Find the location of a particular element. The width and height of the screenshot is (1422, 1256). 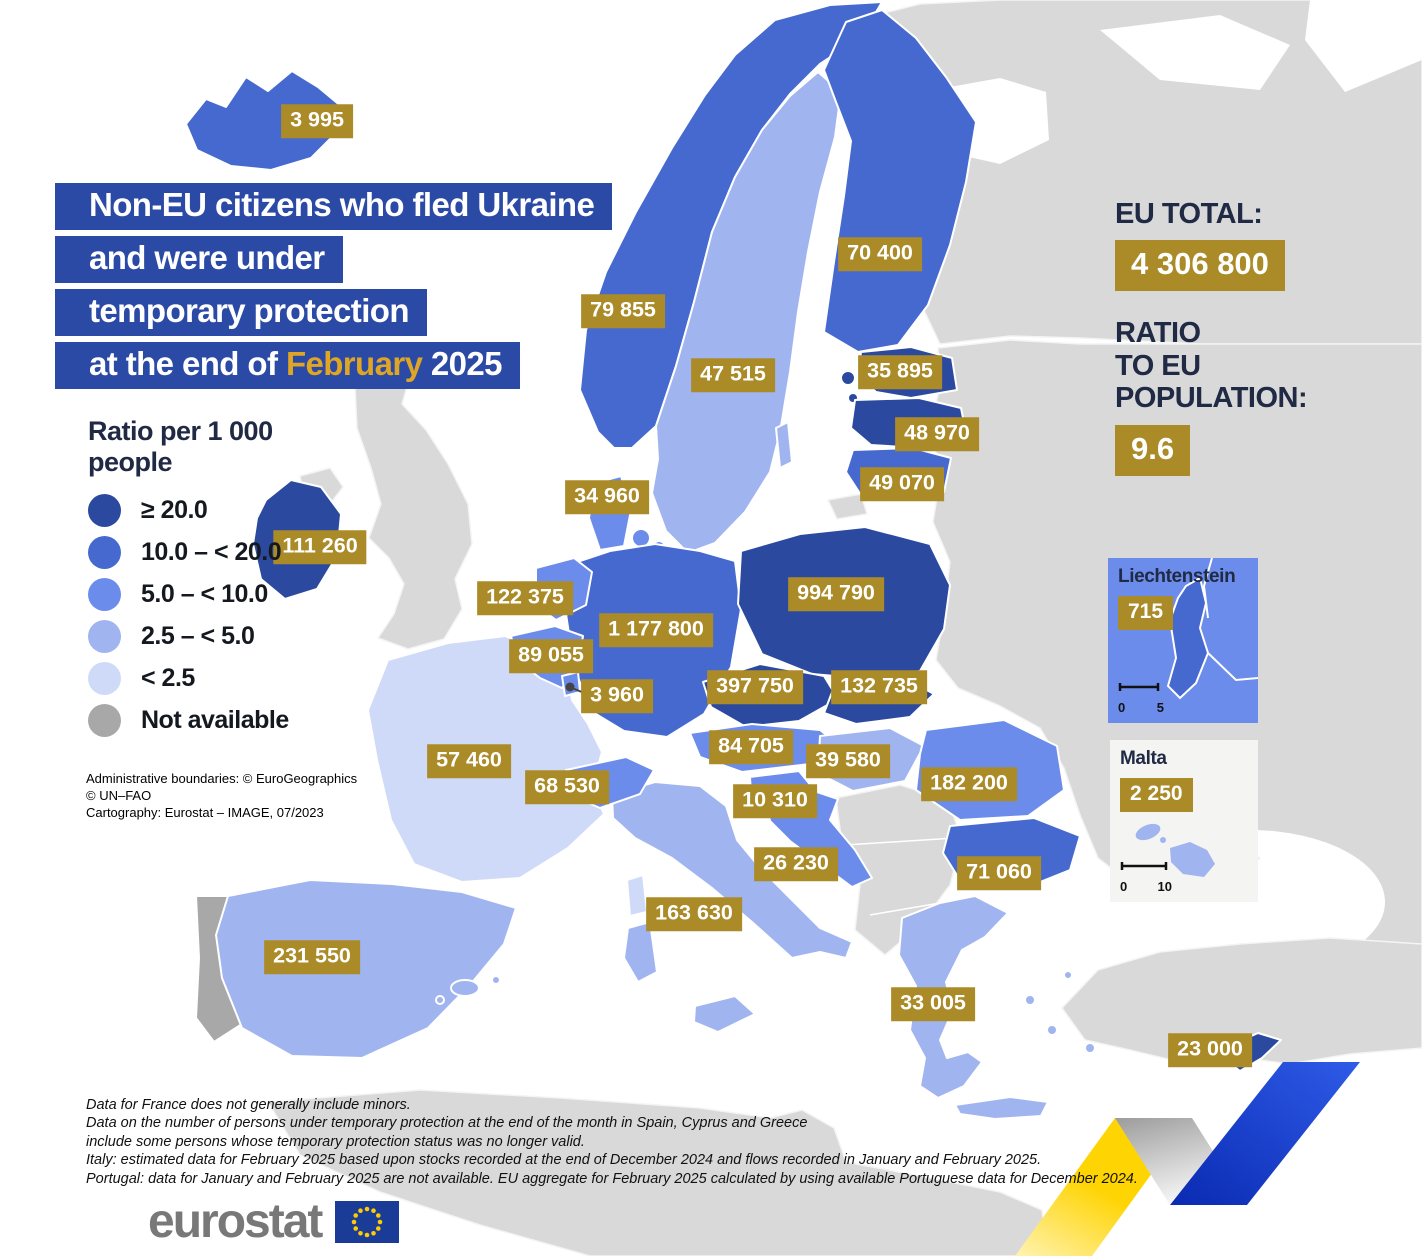

crete-island is located at coordinates (1001, 1108).